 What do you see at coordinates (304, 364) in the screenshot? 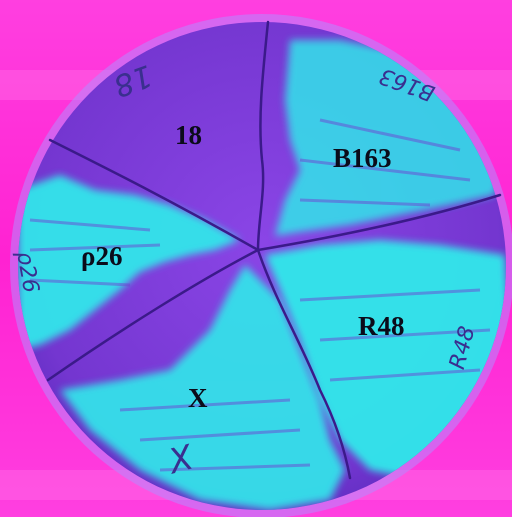
I see `divider-bottom-right` at bounding box center [304, 364].